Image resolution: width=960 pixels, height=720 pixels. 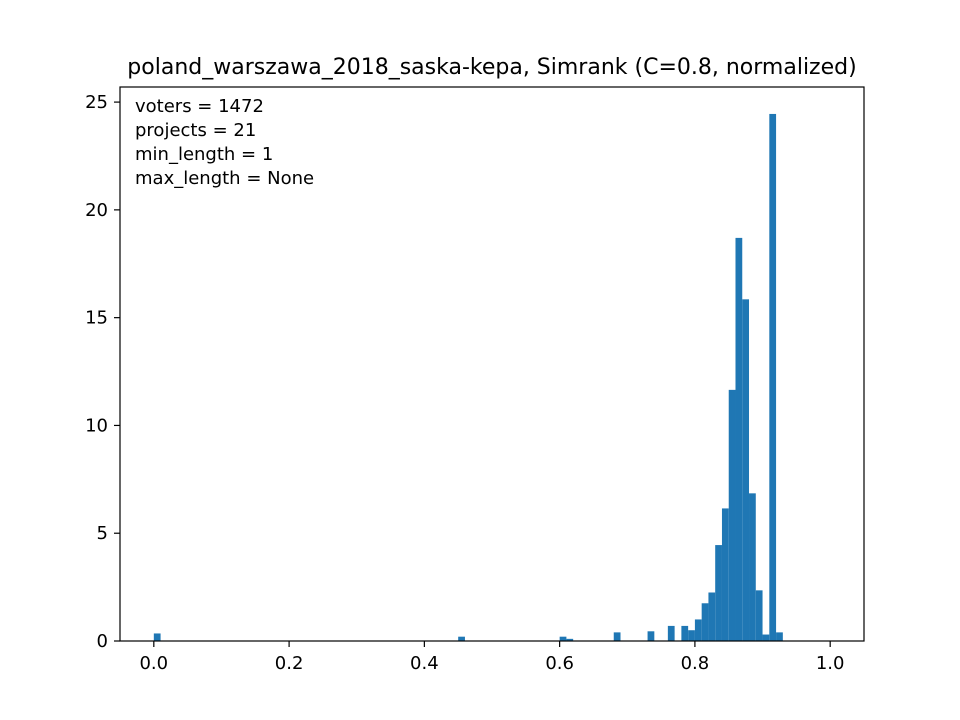 What do you see at coordinates (102, 641) in the screenshot?
I see `y-tick-label: 0` at bounding box center [102, 641].